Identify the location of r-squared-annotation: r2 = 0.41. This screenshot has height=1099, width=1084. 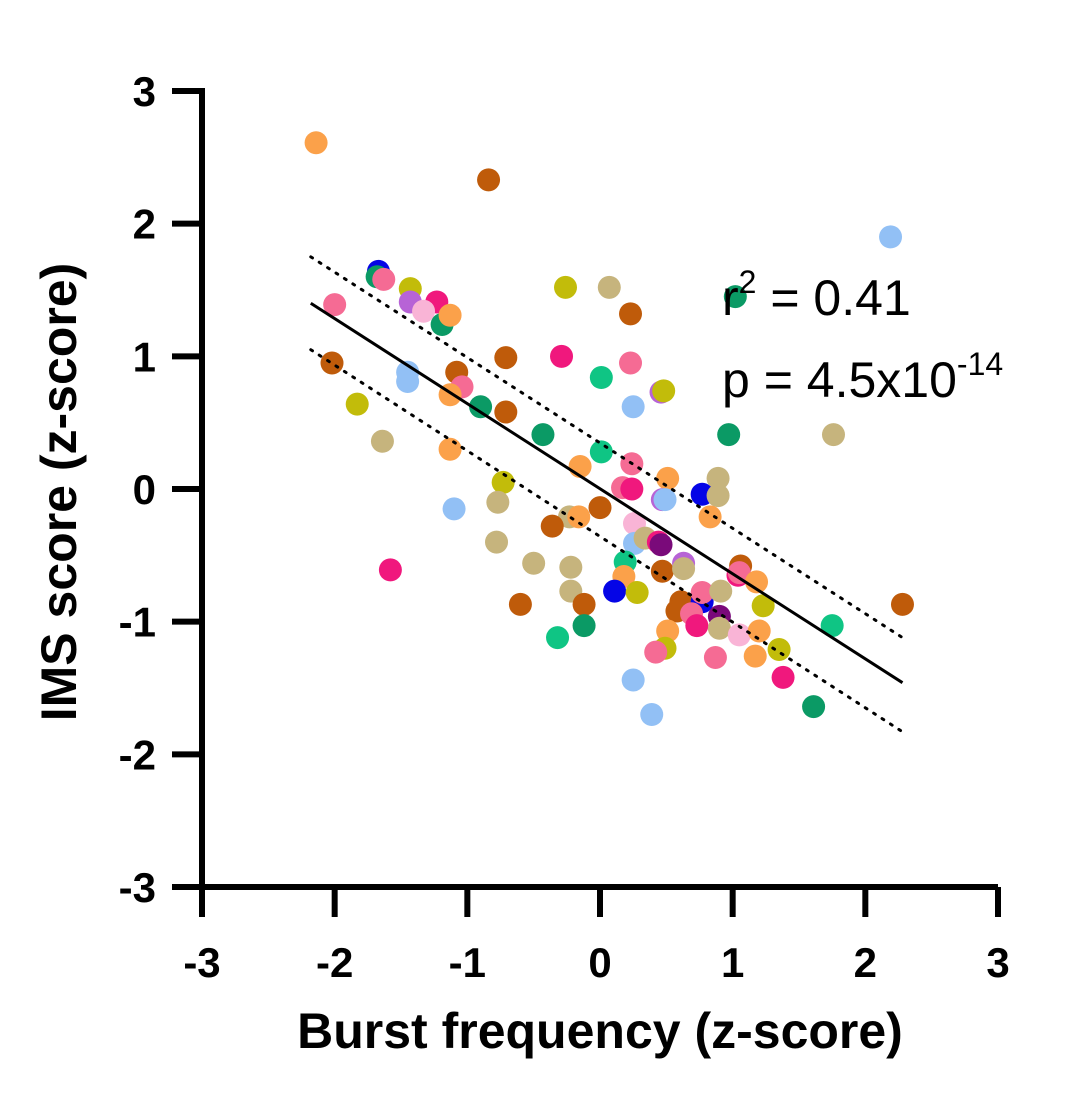
(816, 295).